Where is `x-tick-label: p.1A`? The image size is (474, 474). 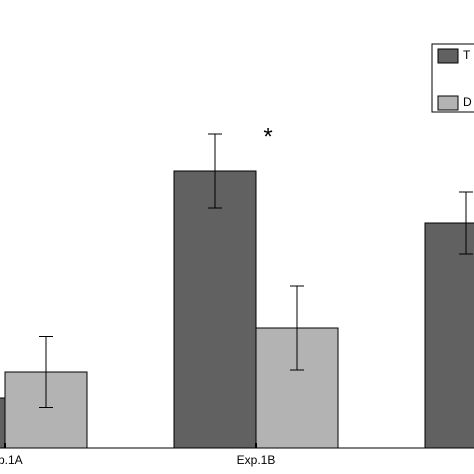
x-tick-label: p.1A is located at coordinates (11, 460).